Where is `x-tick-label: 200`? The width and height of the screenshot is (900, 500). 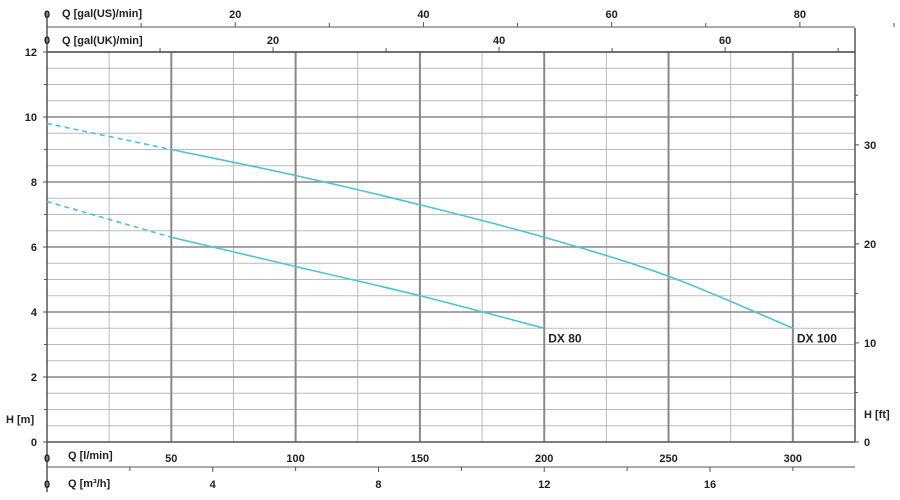
x-tick-label: 200 is located at coordinates (544, 459).